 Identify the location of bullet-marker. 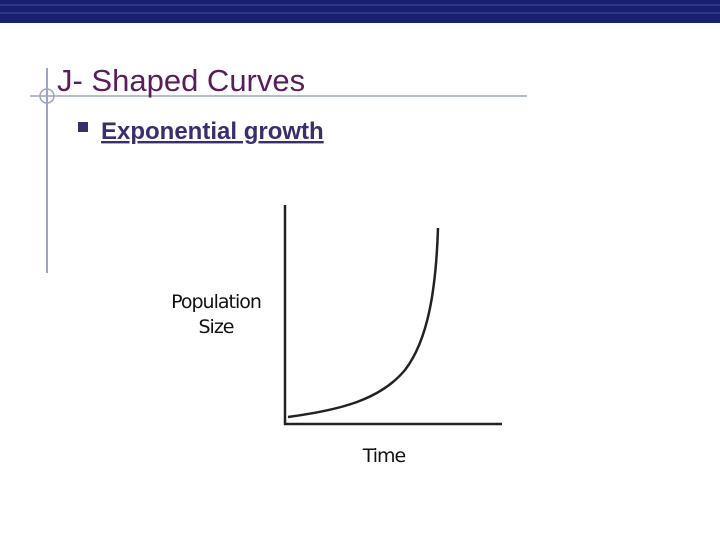
(83, 127).